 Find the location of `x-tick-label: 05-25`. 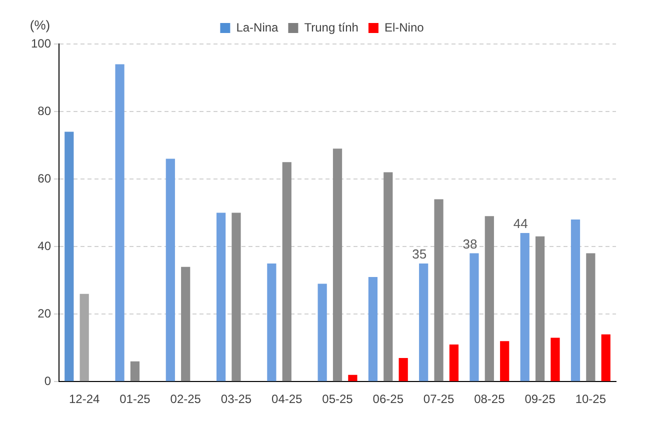

x-tick-label: 05-25 is located at coordinates (338, 399).